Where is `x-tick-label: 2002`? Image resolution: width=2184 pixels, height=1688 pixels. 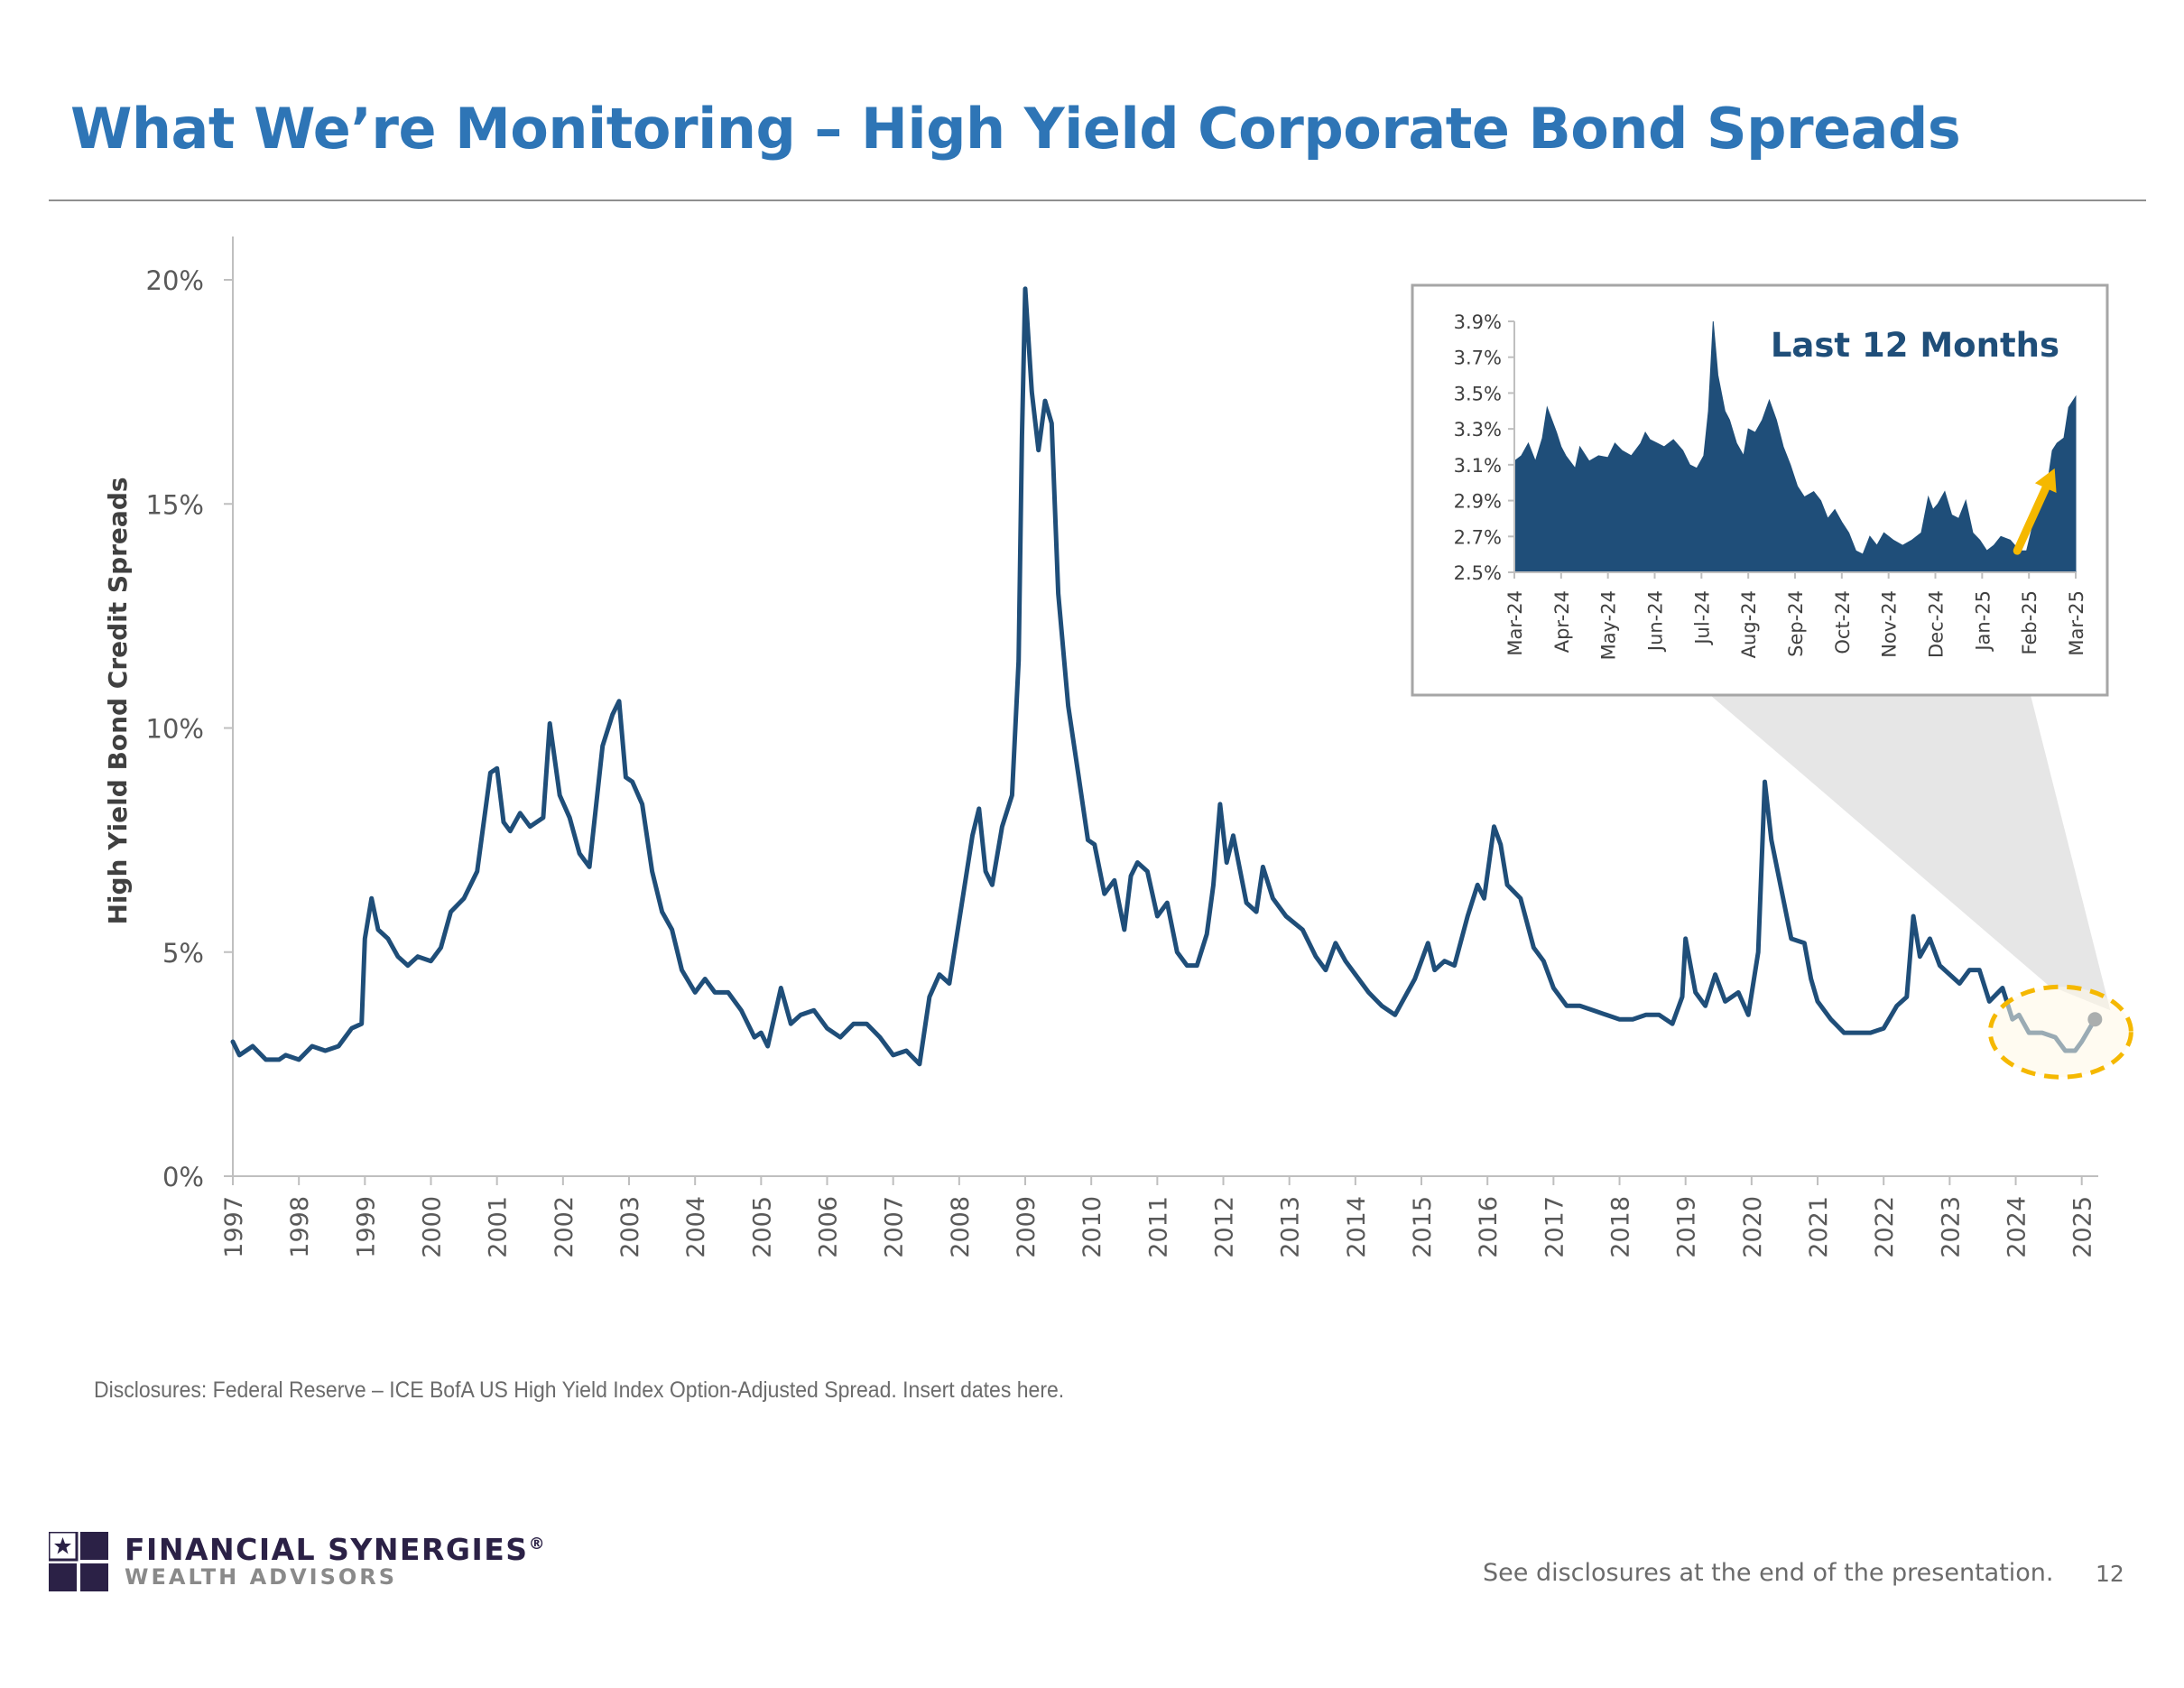 x-tick-label: 2002 is located at coordinates (564, 1227).